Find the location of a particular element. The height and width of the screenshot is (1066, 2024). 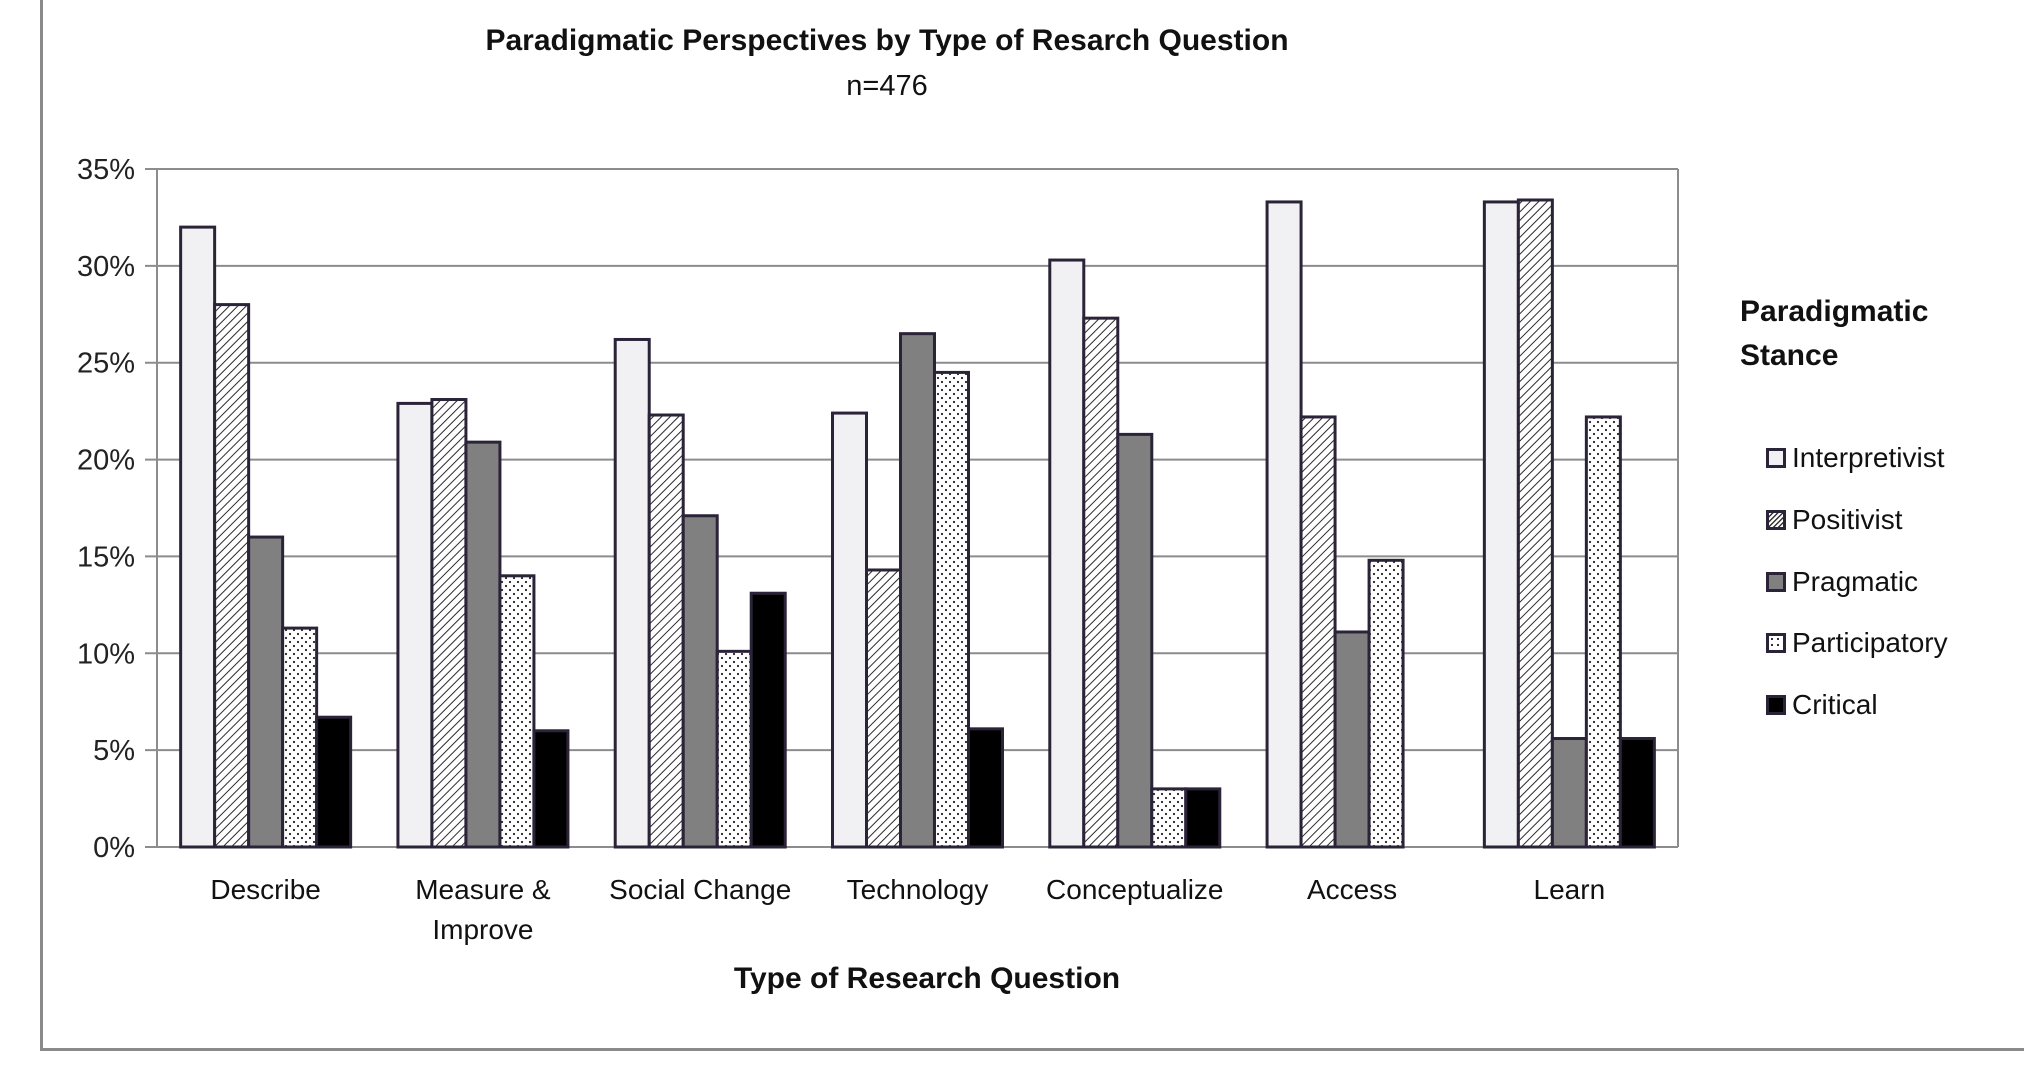

y-tick-label: 30% is located at coordinates (106, 267).